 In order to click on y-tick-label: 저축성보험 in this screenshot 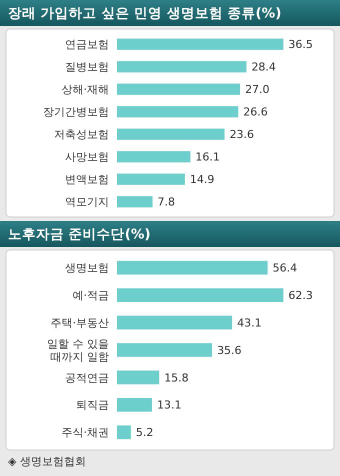, I will do `click(81, 135)`.